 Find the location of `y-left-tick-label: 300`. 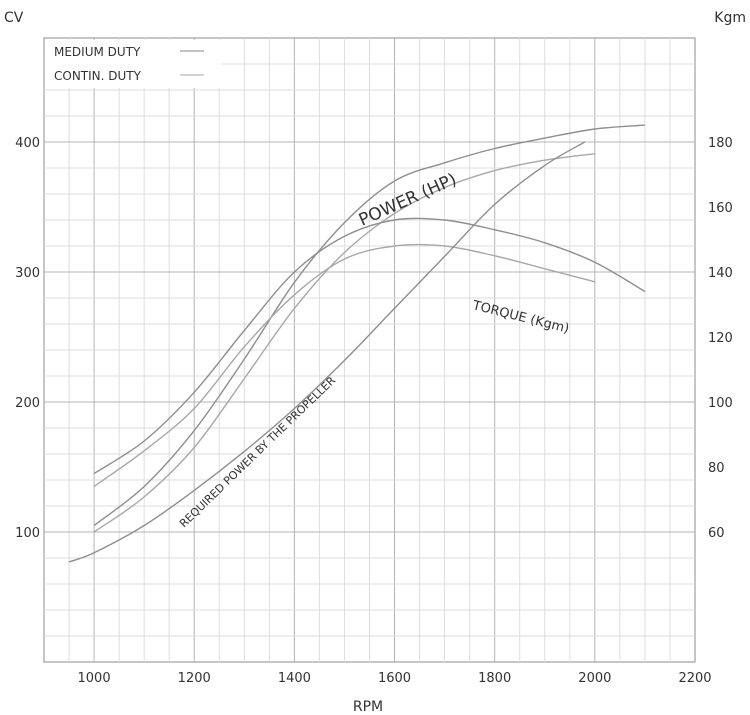

y-left-tick-label: 300 is located at coordinates (27, 273).